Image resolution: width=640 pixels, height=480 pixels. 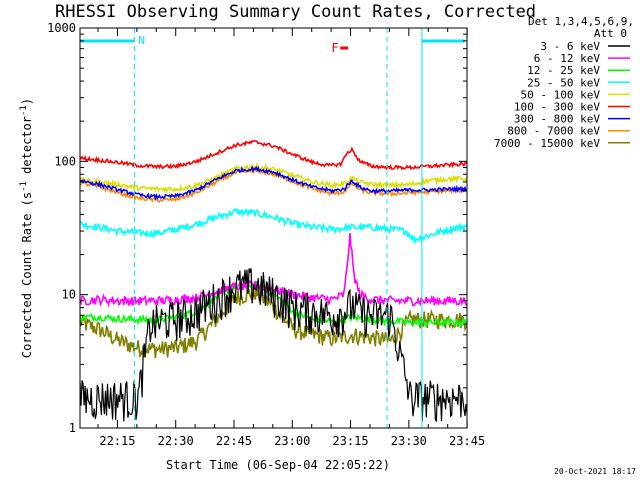 What do you see at coordinates (27, 275) in the screenshot?
I see `y-axis-label-main: Corrected Count Rate (s` at bounding box center [27, 275].